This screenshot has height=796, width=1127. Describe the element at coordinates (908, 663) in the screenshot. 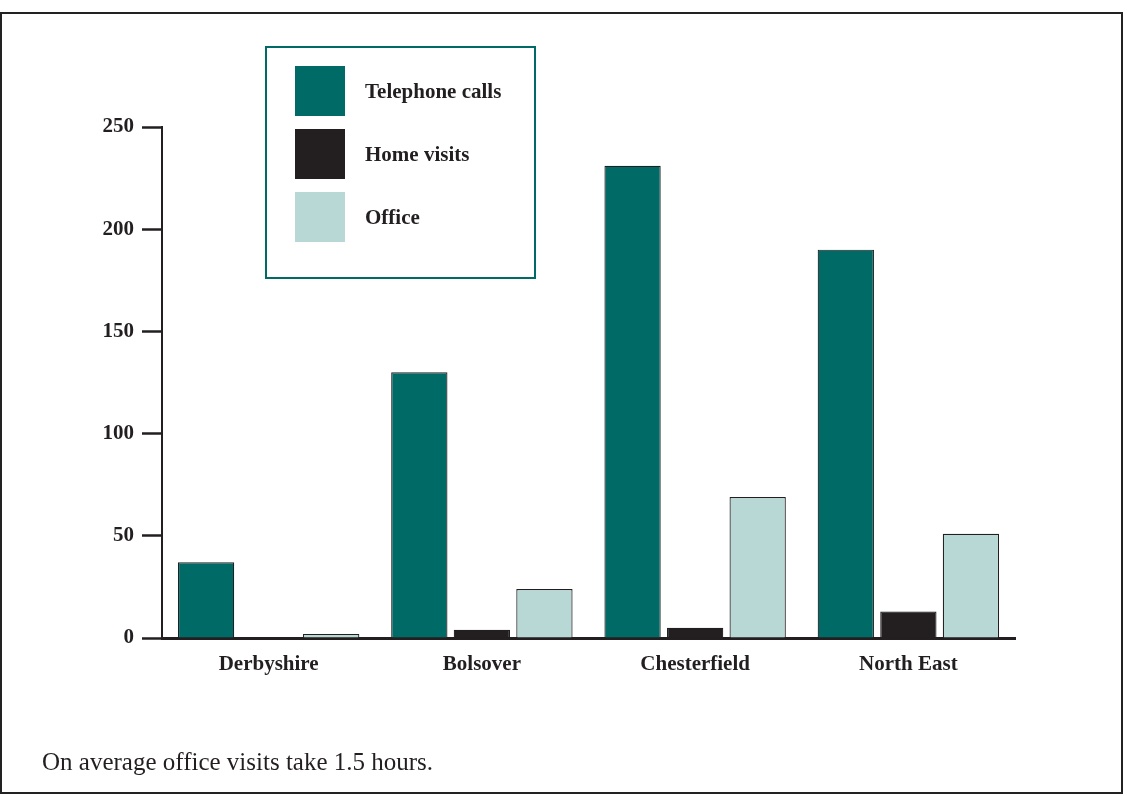

I see `x-tick-label: North East` at that location.